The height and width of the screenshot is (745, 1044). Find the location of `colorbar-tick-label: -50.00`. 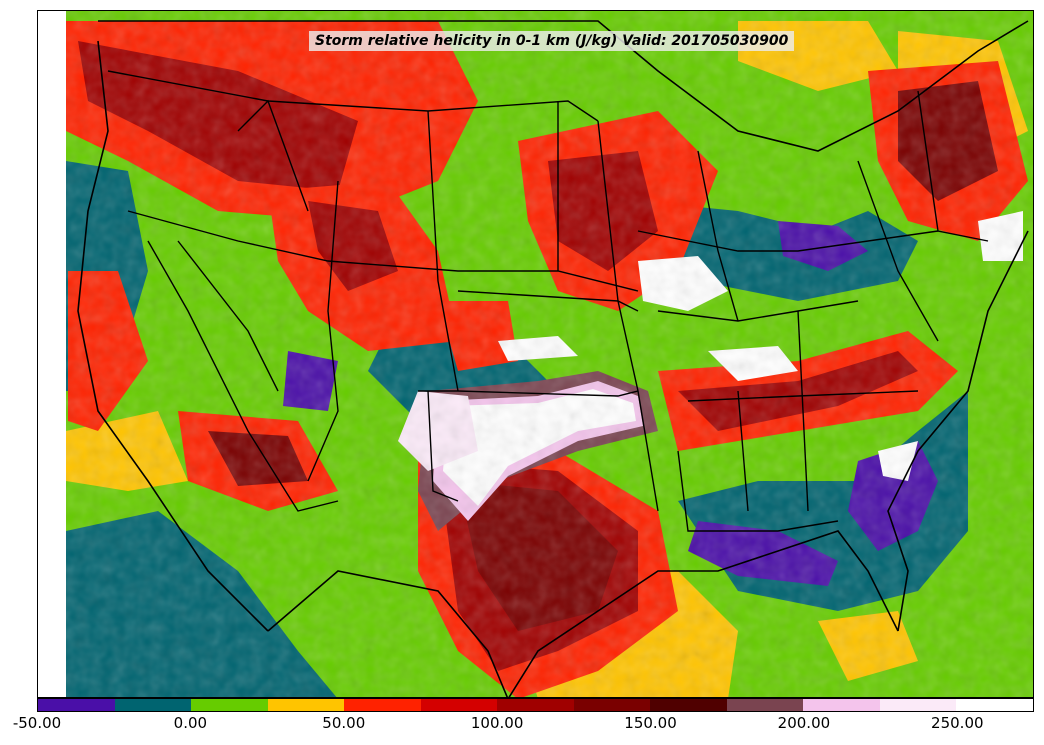

colorbar-tick-label: -50.00 is located at coordinates (37, 723).